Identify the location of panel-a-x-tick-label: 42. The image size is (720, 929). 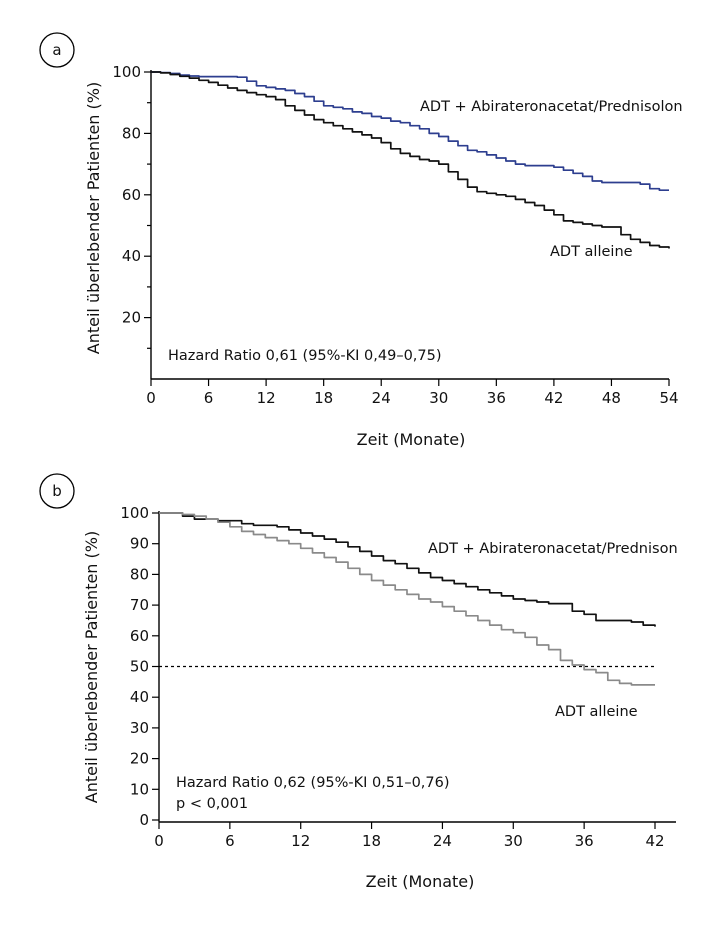
(553, 398).